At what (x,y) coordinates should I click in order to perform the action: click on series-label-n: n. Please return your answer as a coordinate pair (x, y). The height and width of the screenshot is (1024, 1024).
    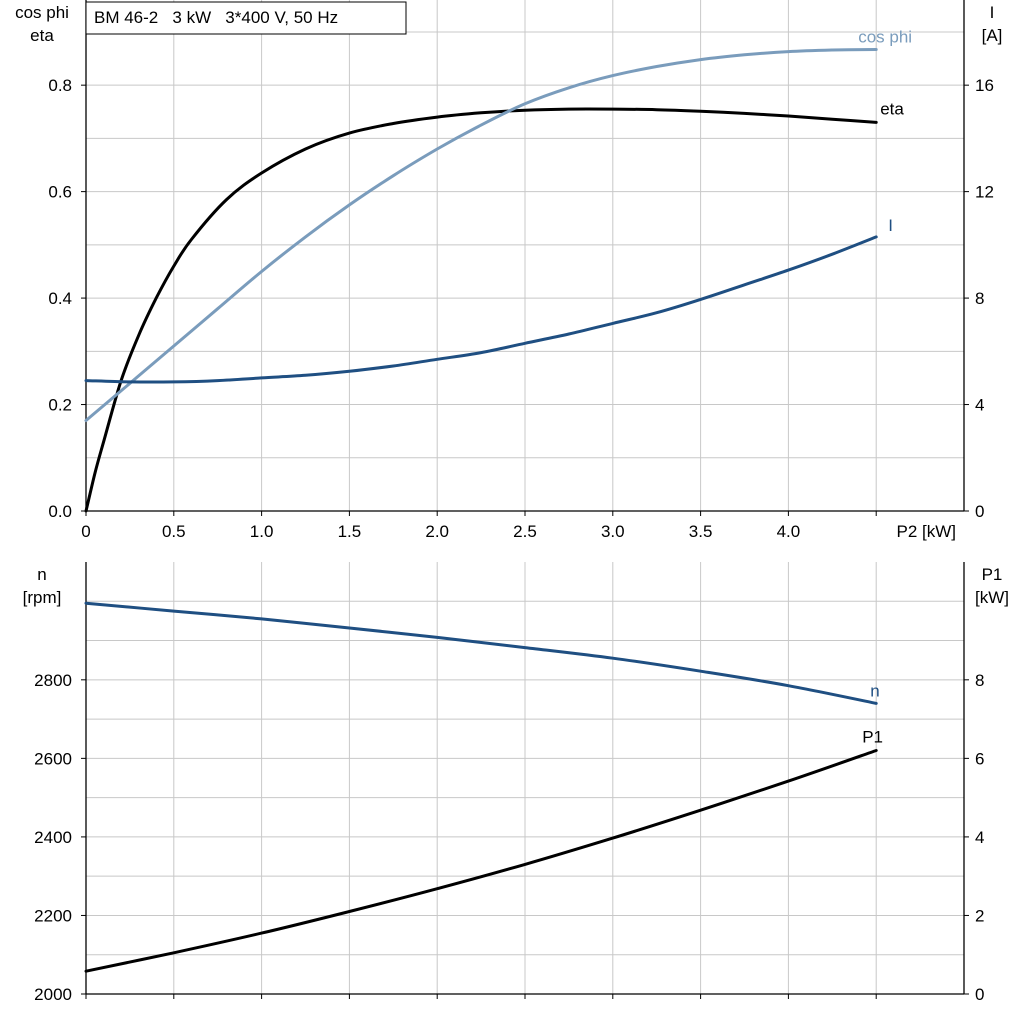
    Looking at the image, I should click on (874, 690).